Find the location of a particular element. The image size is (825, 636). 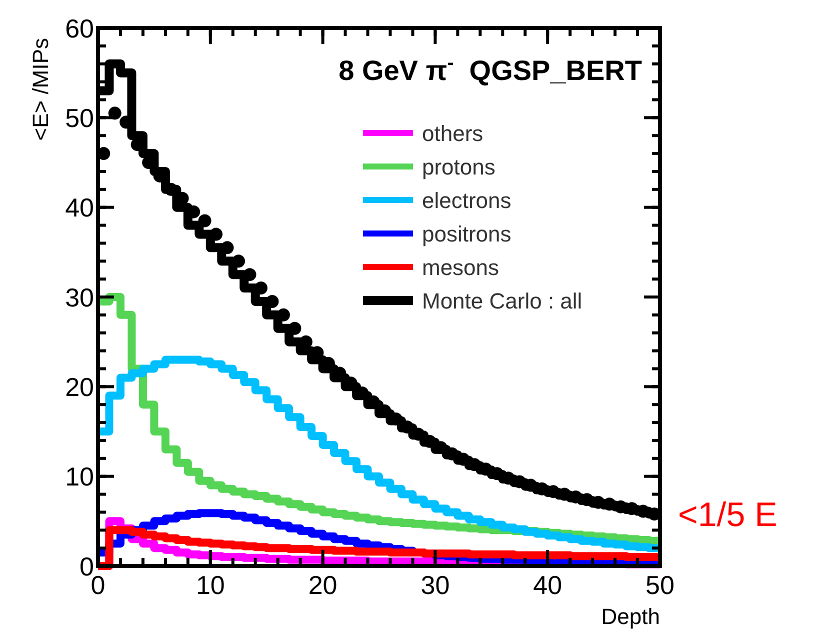

x-axis-title: Depth is located at coordinates (630, 616).